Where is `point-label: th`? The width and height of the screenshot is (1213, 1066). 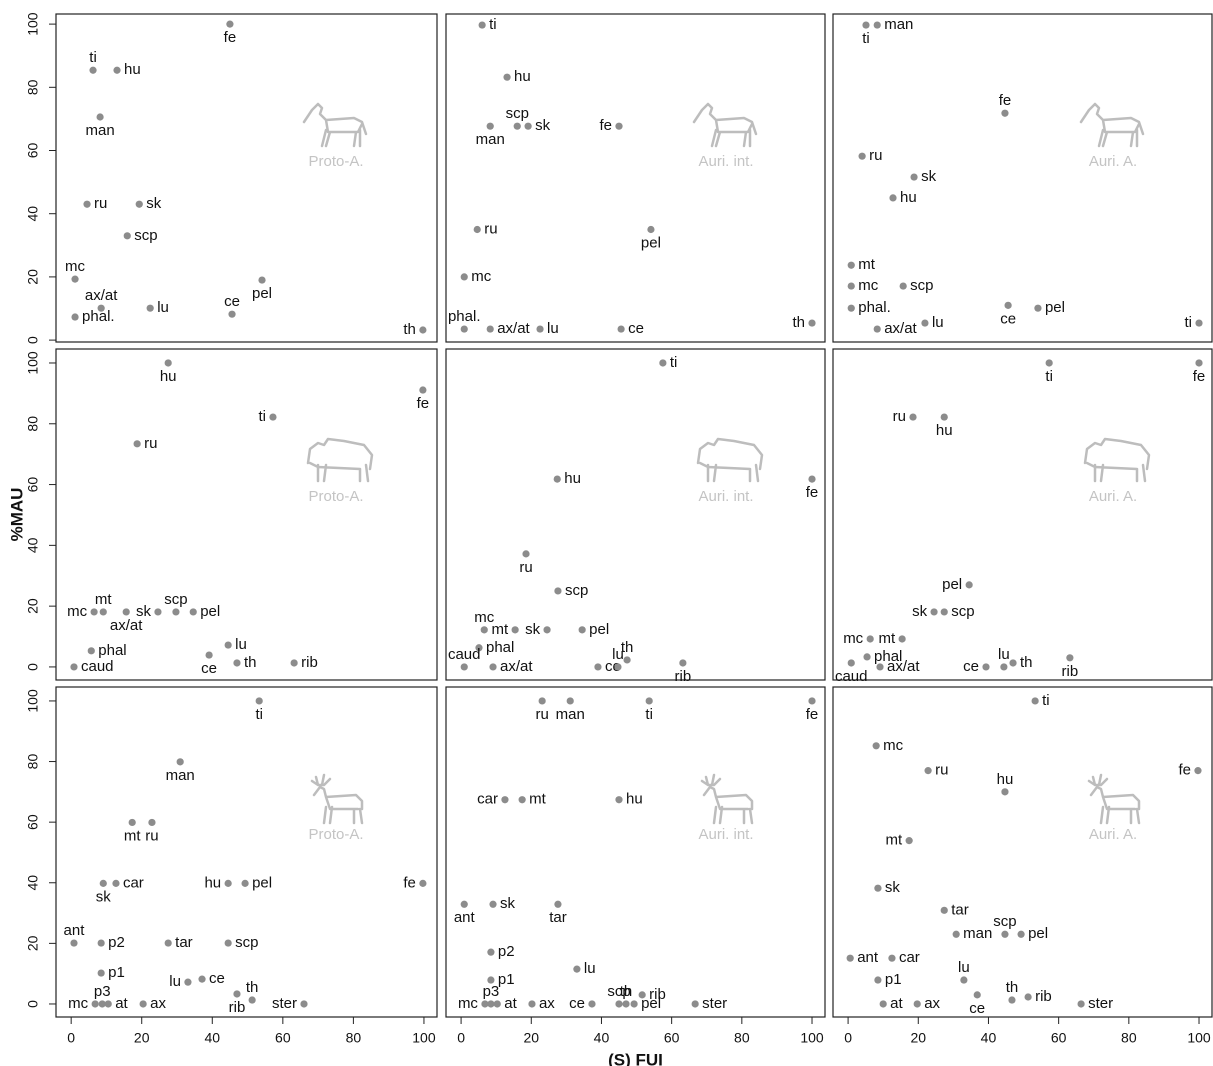 point-label: th is located at coordinates (627, 647).